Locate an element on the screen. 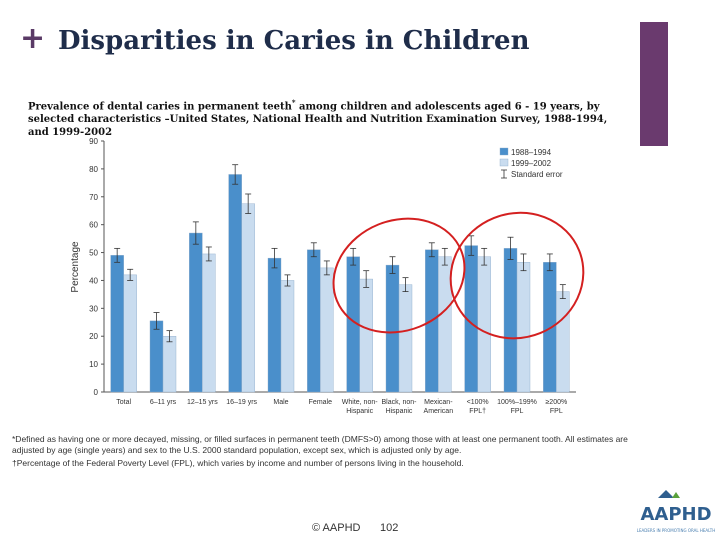  subtitle-footnote-mark: * is located at coordinates (293, 102).